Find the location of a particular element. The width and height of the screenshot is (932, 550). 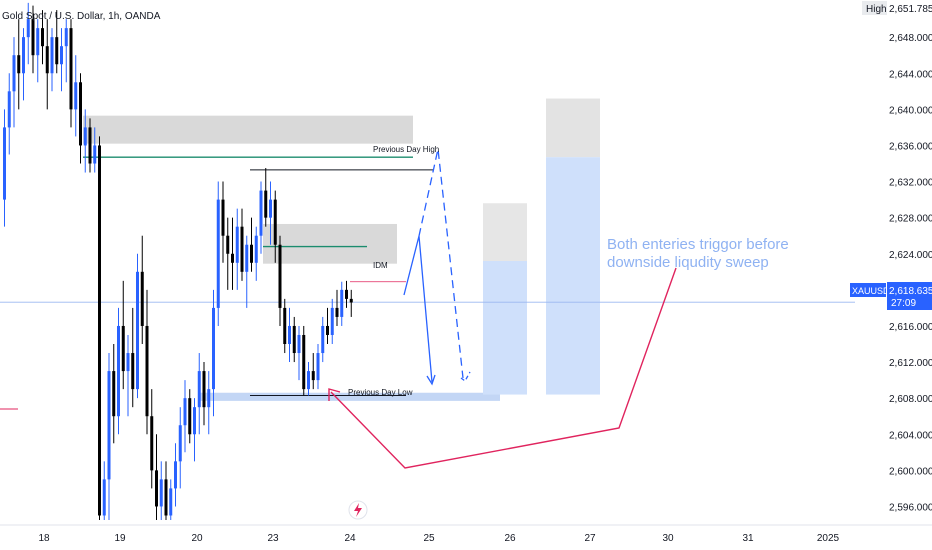

x-tick-label: 18 is located at coordinates (44, 538).